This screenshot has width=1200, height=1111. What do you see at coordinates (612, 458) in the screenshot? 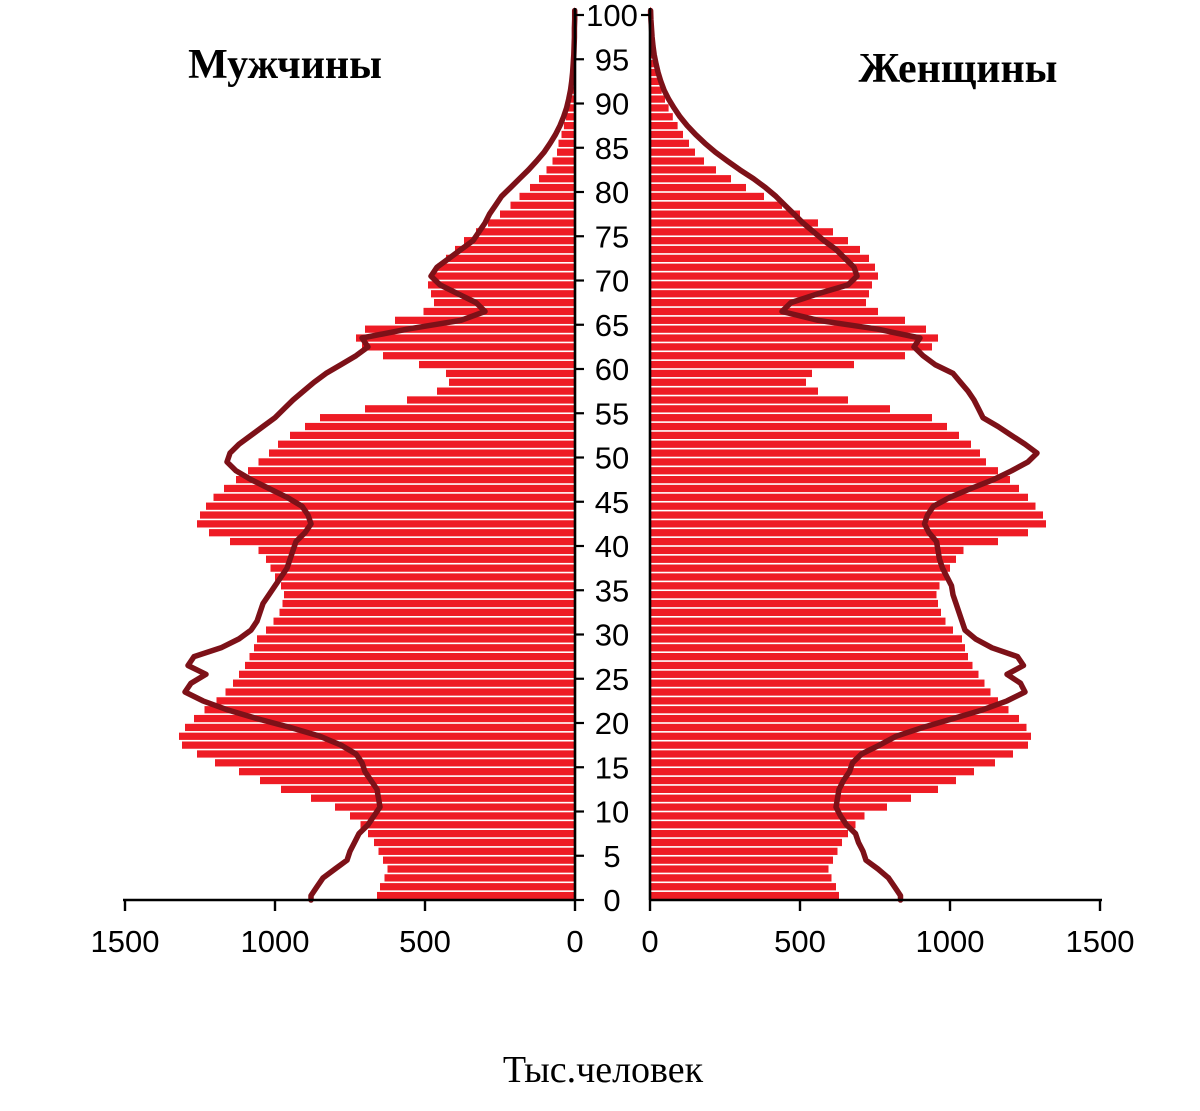
I see `age-tick-label-50: 50` at bounding box center [612, 458].